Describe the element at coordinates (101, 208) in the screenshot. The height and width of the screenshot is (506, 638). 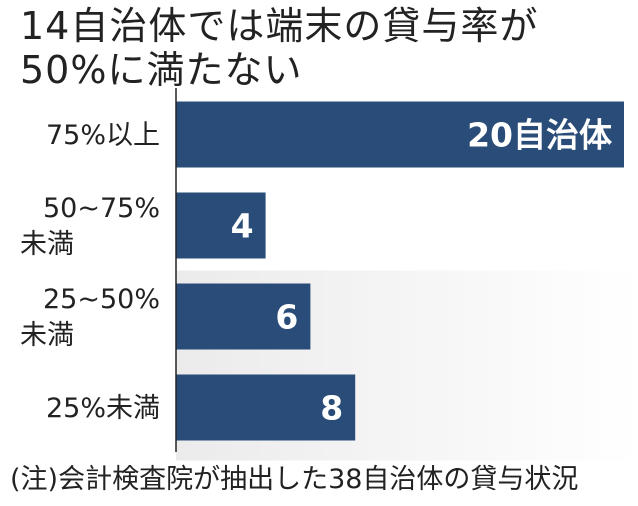
I see `category-label-1-line-1: 50~75%` at that location.